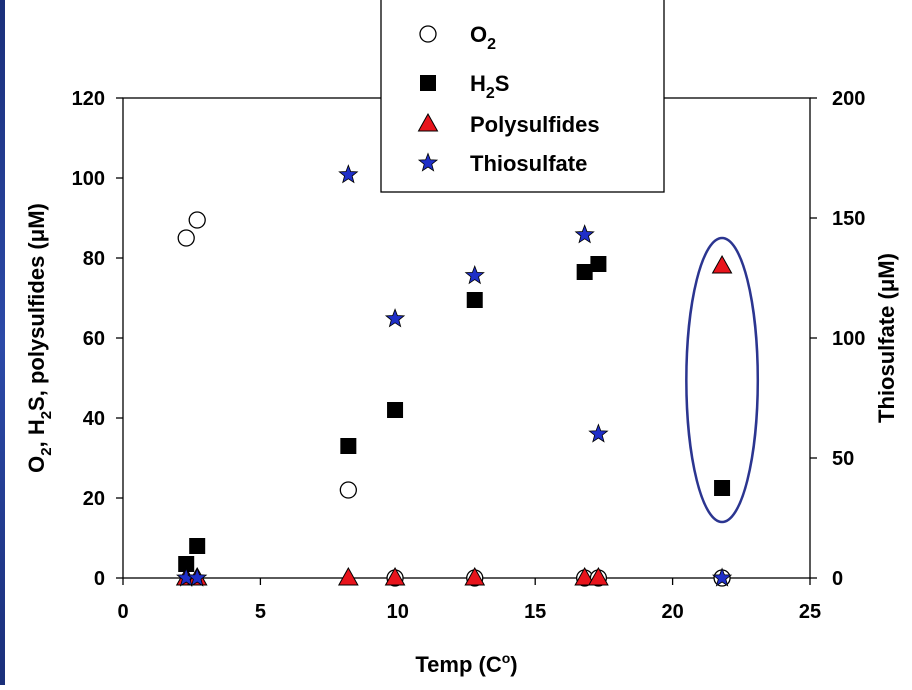  Describe the element at coordinates (722, 380) in the screenshot. I see `highlight-ellipse` at that location.